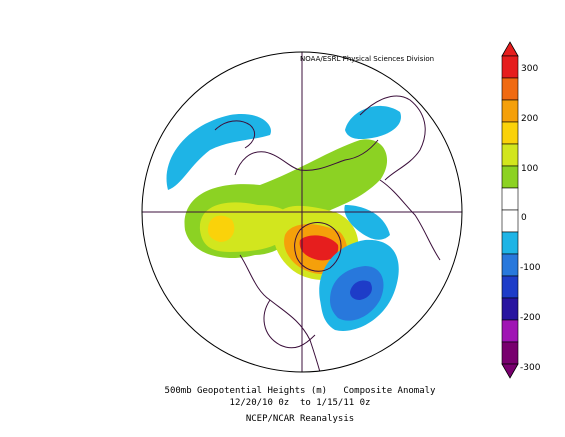 The height and width of the screenshot is (437, 565). What do you see at coordinates (221, 228) in the screenshot?
I see `positive-anomaly-core-west` at bounding box center [221, 228].